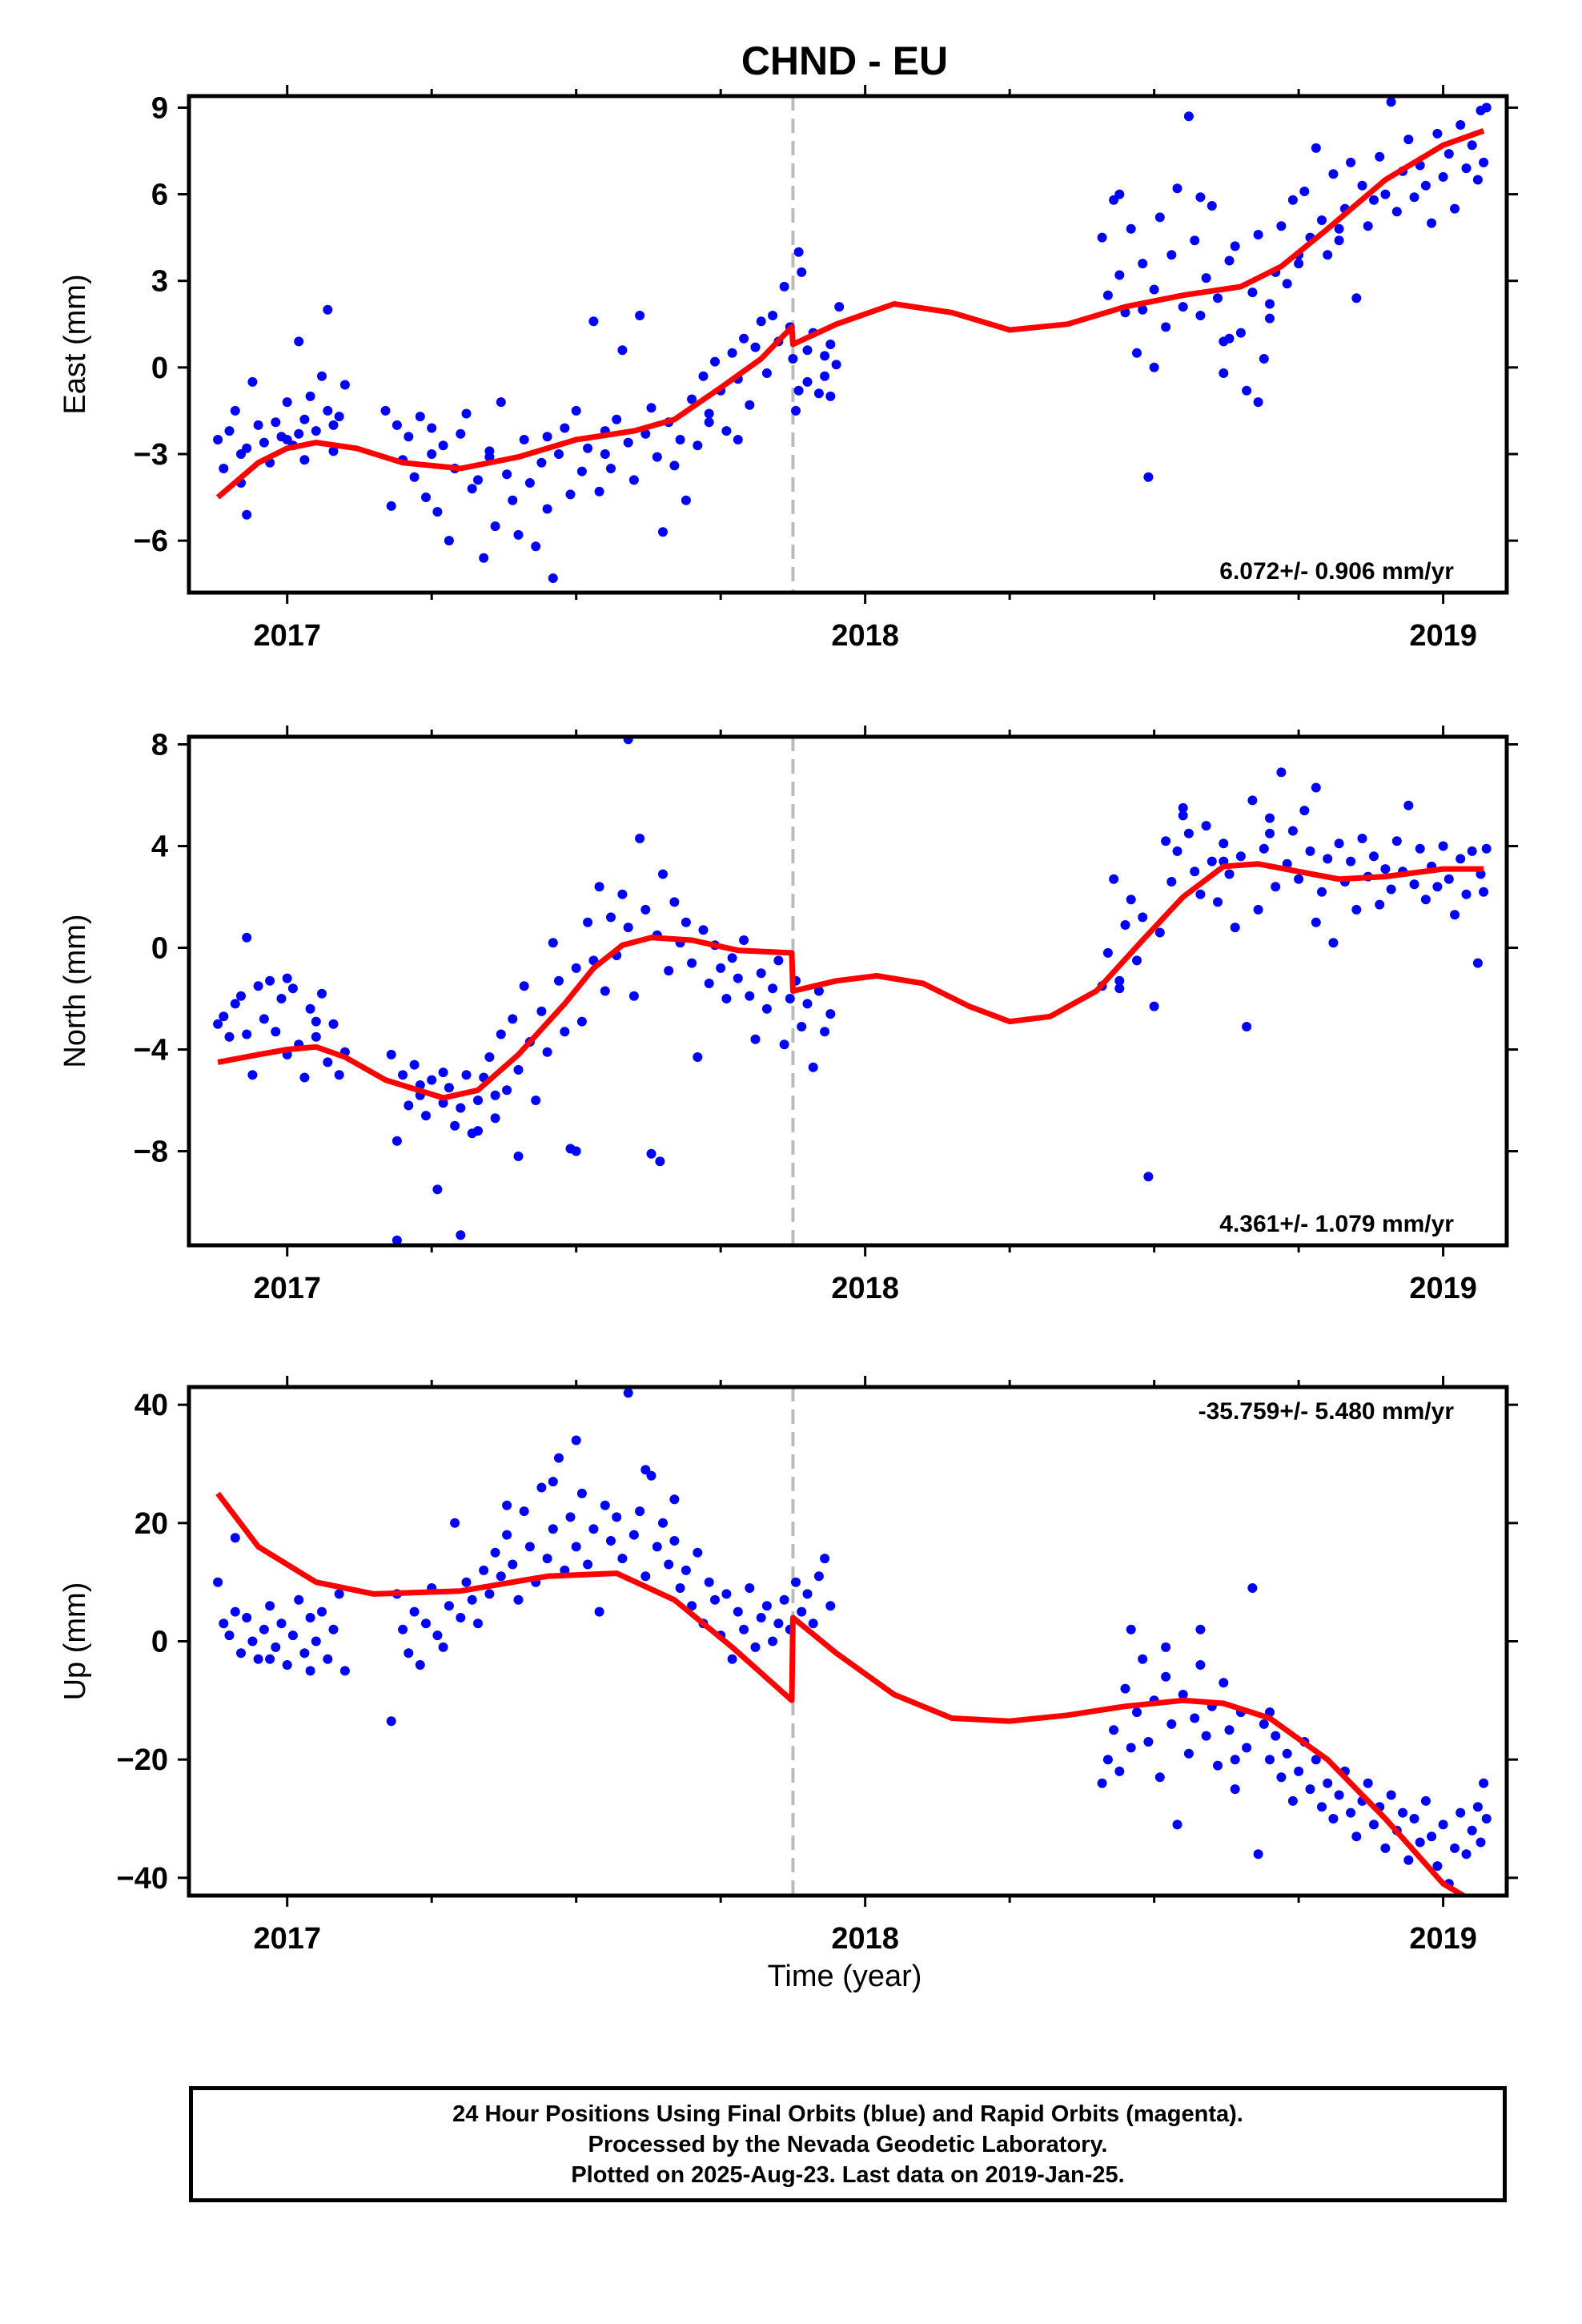  I want to click on y-tick-label: −6, so click(151, 541).